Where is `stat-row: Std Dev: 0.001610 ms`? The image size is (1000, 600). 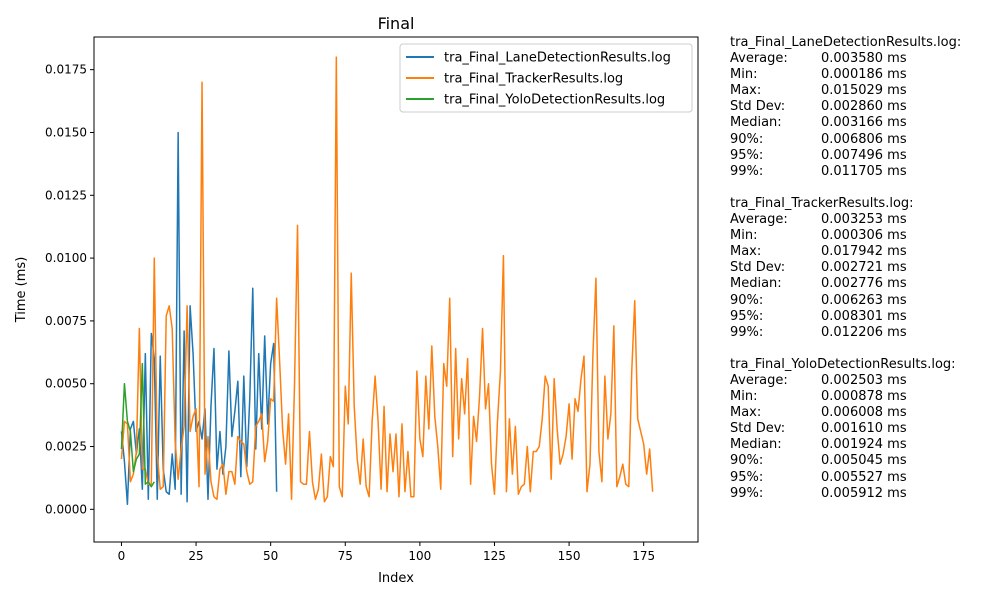 stat-row: Std Dev: 0.001610 ms is located at coordinates (845, 429).